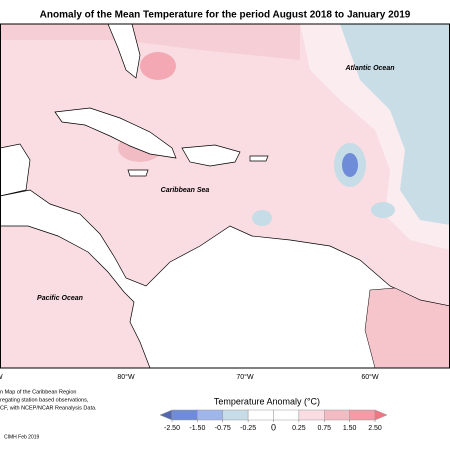  What do you see at coordinates (369, 68) in the screenshot?
I see `ocean-label: Atlantic Ocean` at bounding box center [369, 68].